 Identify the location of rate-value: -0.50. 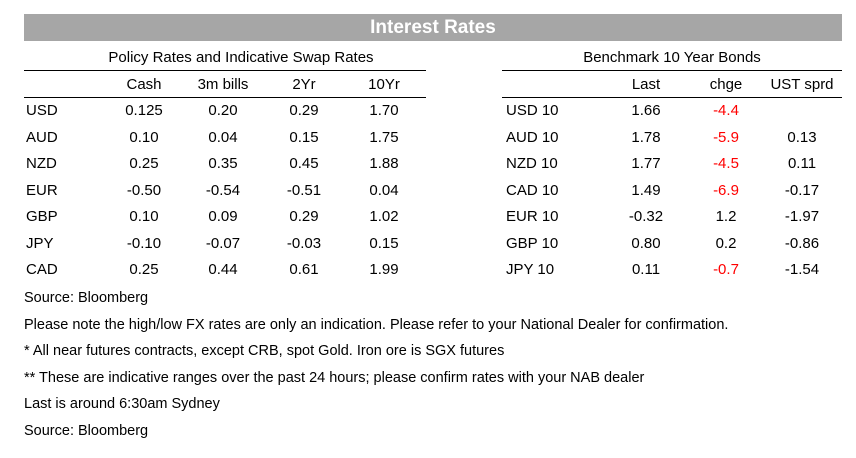
(144, 190).